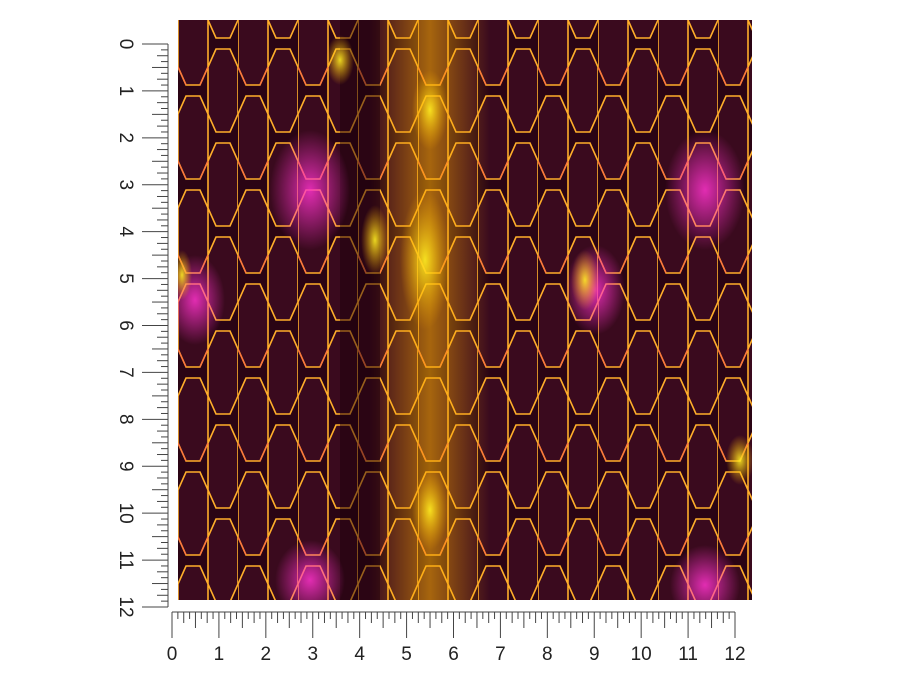  Describe the element at coordinates (688, 654) in the screenshot. I see `bottom-ruler-label: 11` at that location.